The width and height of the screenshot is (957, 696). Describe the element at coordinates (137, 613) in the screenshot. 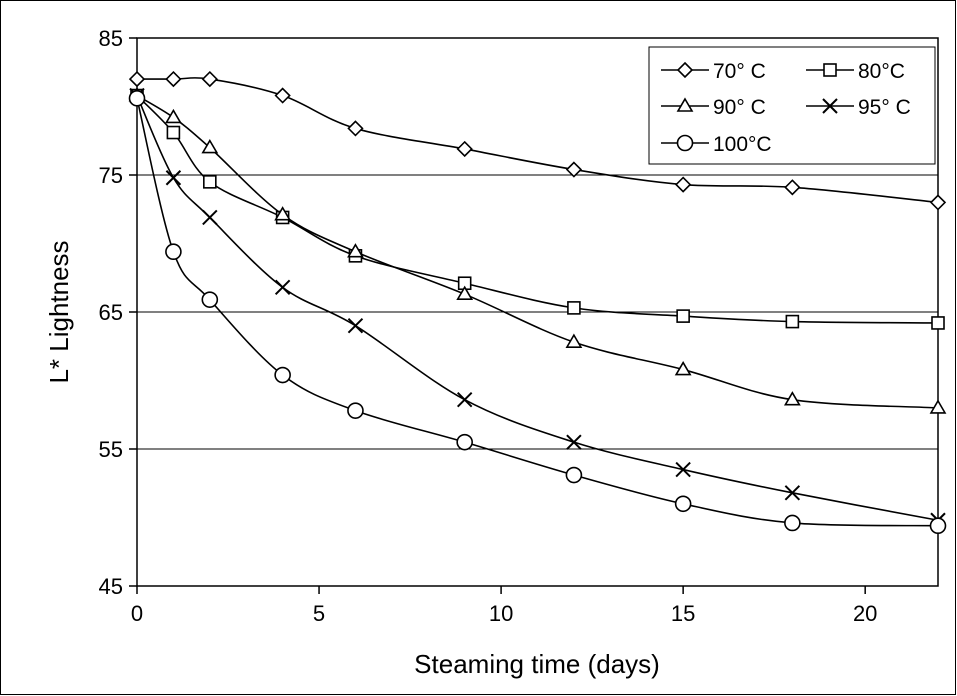

I see `x-tick-label-0: 0` at that location.